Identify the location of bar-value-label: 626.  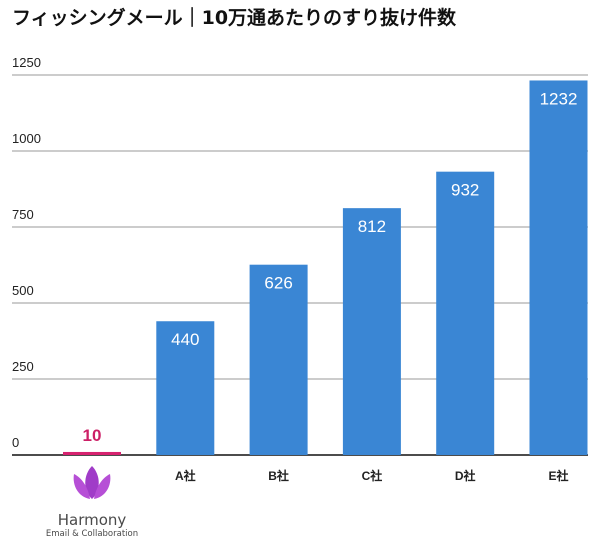
(278, 283).